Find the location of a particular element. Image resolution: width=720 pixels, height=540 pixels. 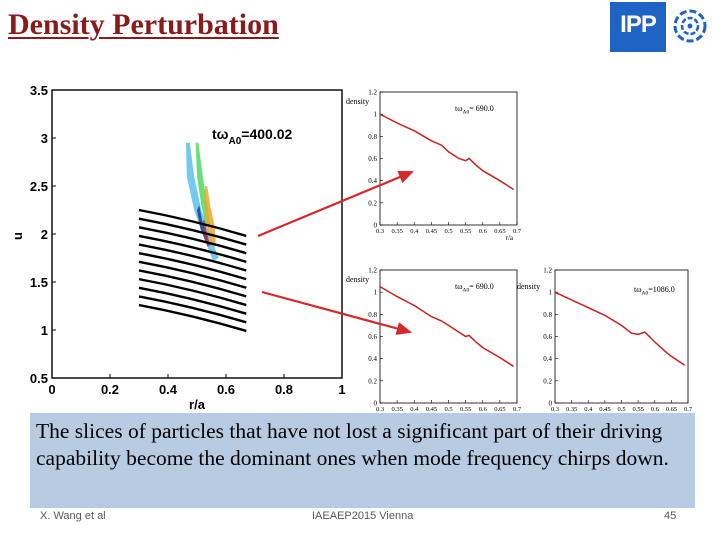

small-0-ytick-label: 1.2 is located at coordinates (372, 93).